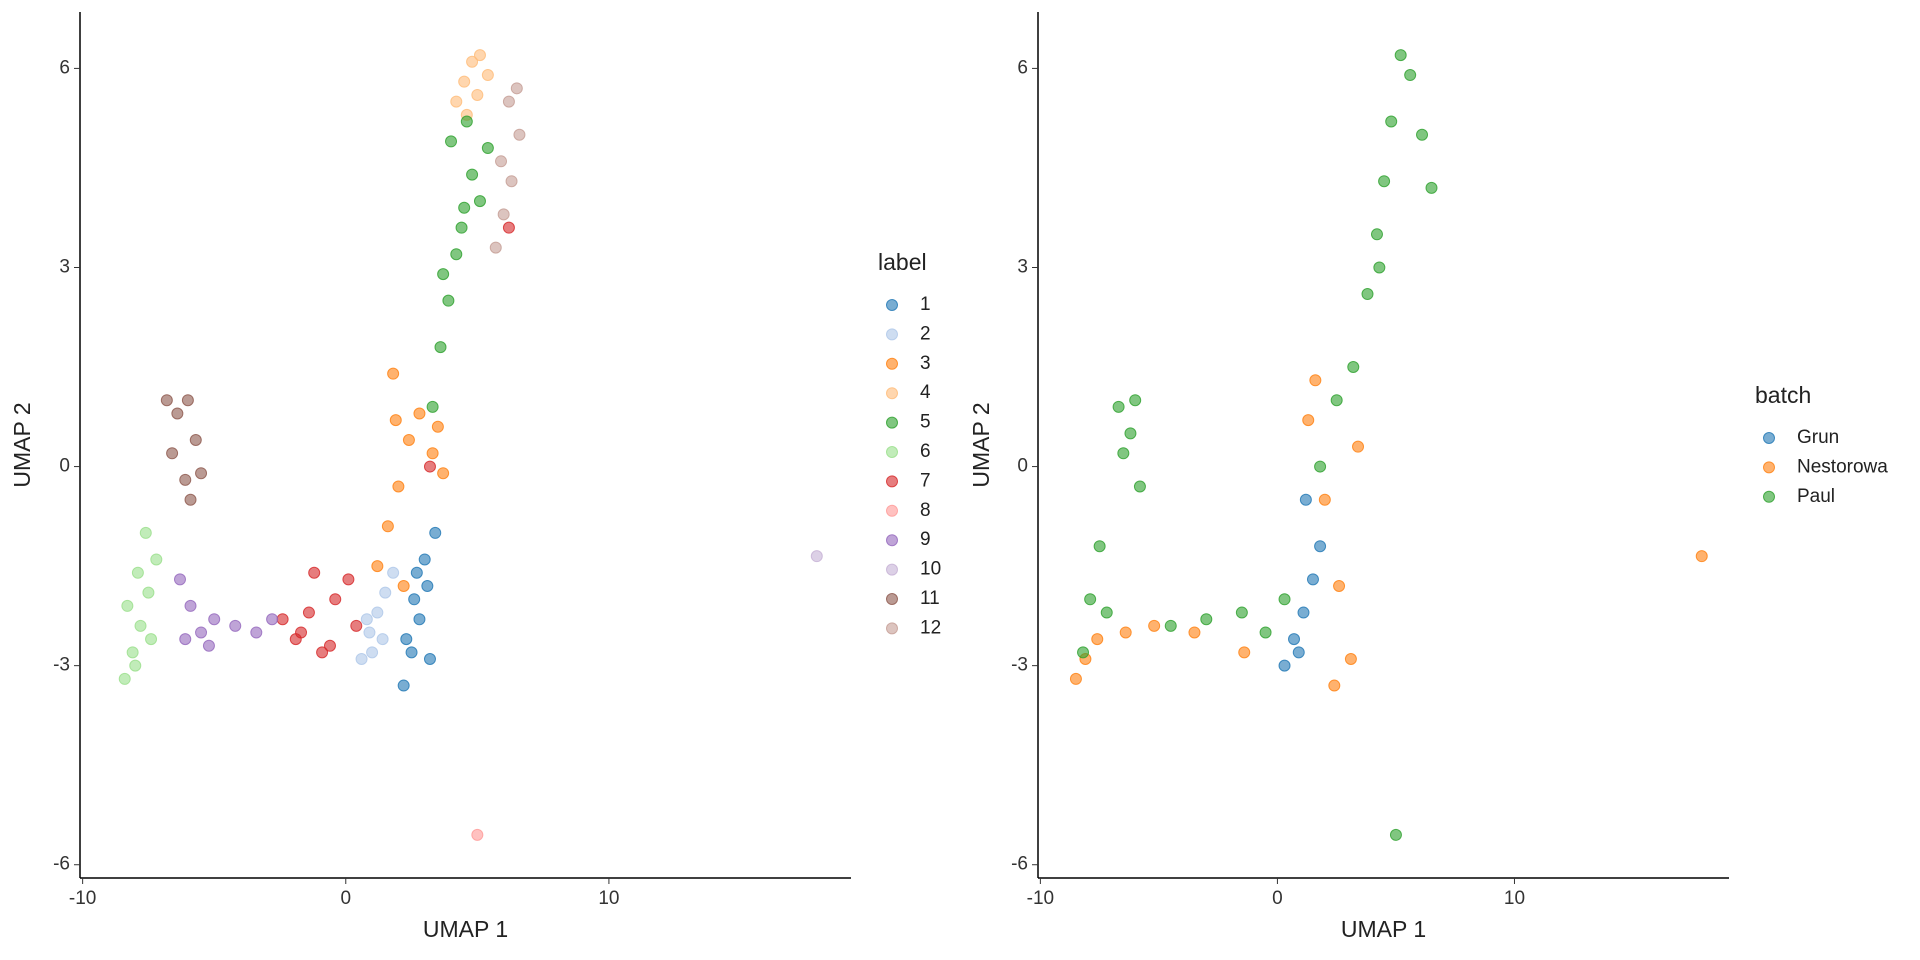 Image resolution: width=1920 pixels, height=960 pixels. I want to click on legend-label: 4, so click(925, 392).